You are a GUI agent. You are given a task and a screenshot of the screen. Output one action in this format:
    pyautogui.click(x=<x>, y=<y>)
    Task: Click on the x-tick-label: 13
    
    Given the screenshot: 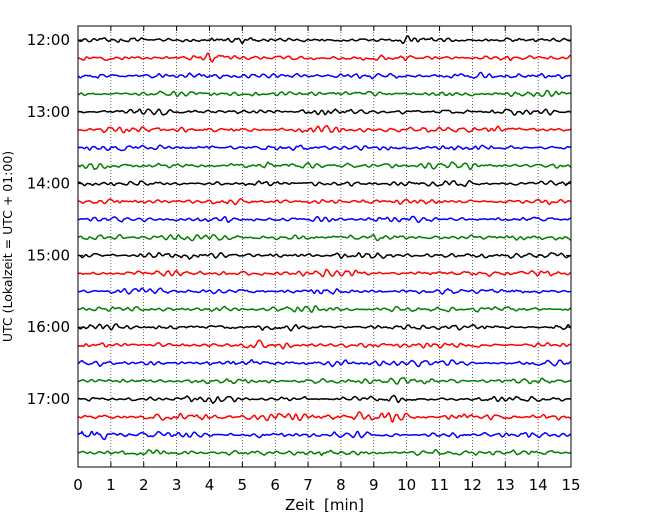 What is the action you would take?
    pyautogui.click(x=505, y=485)
    